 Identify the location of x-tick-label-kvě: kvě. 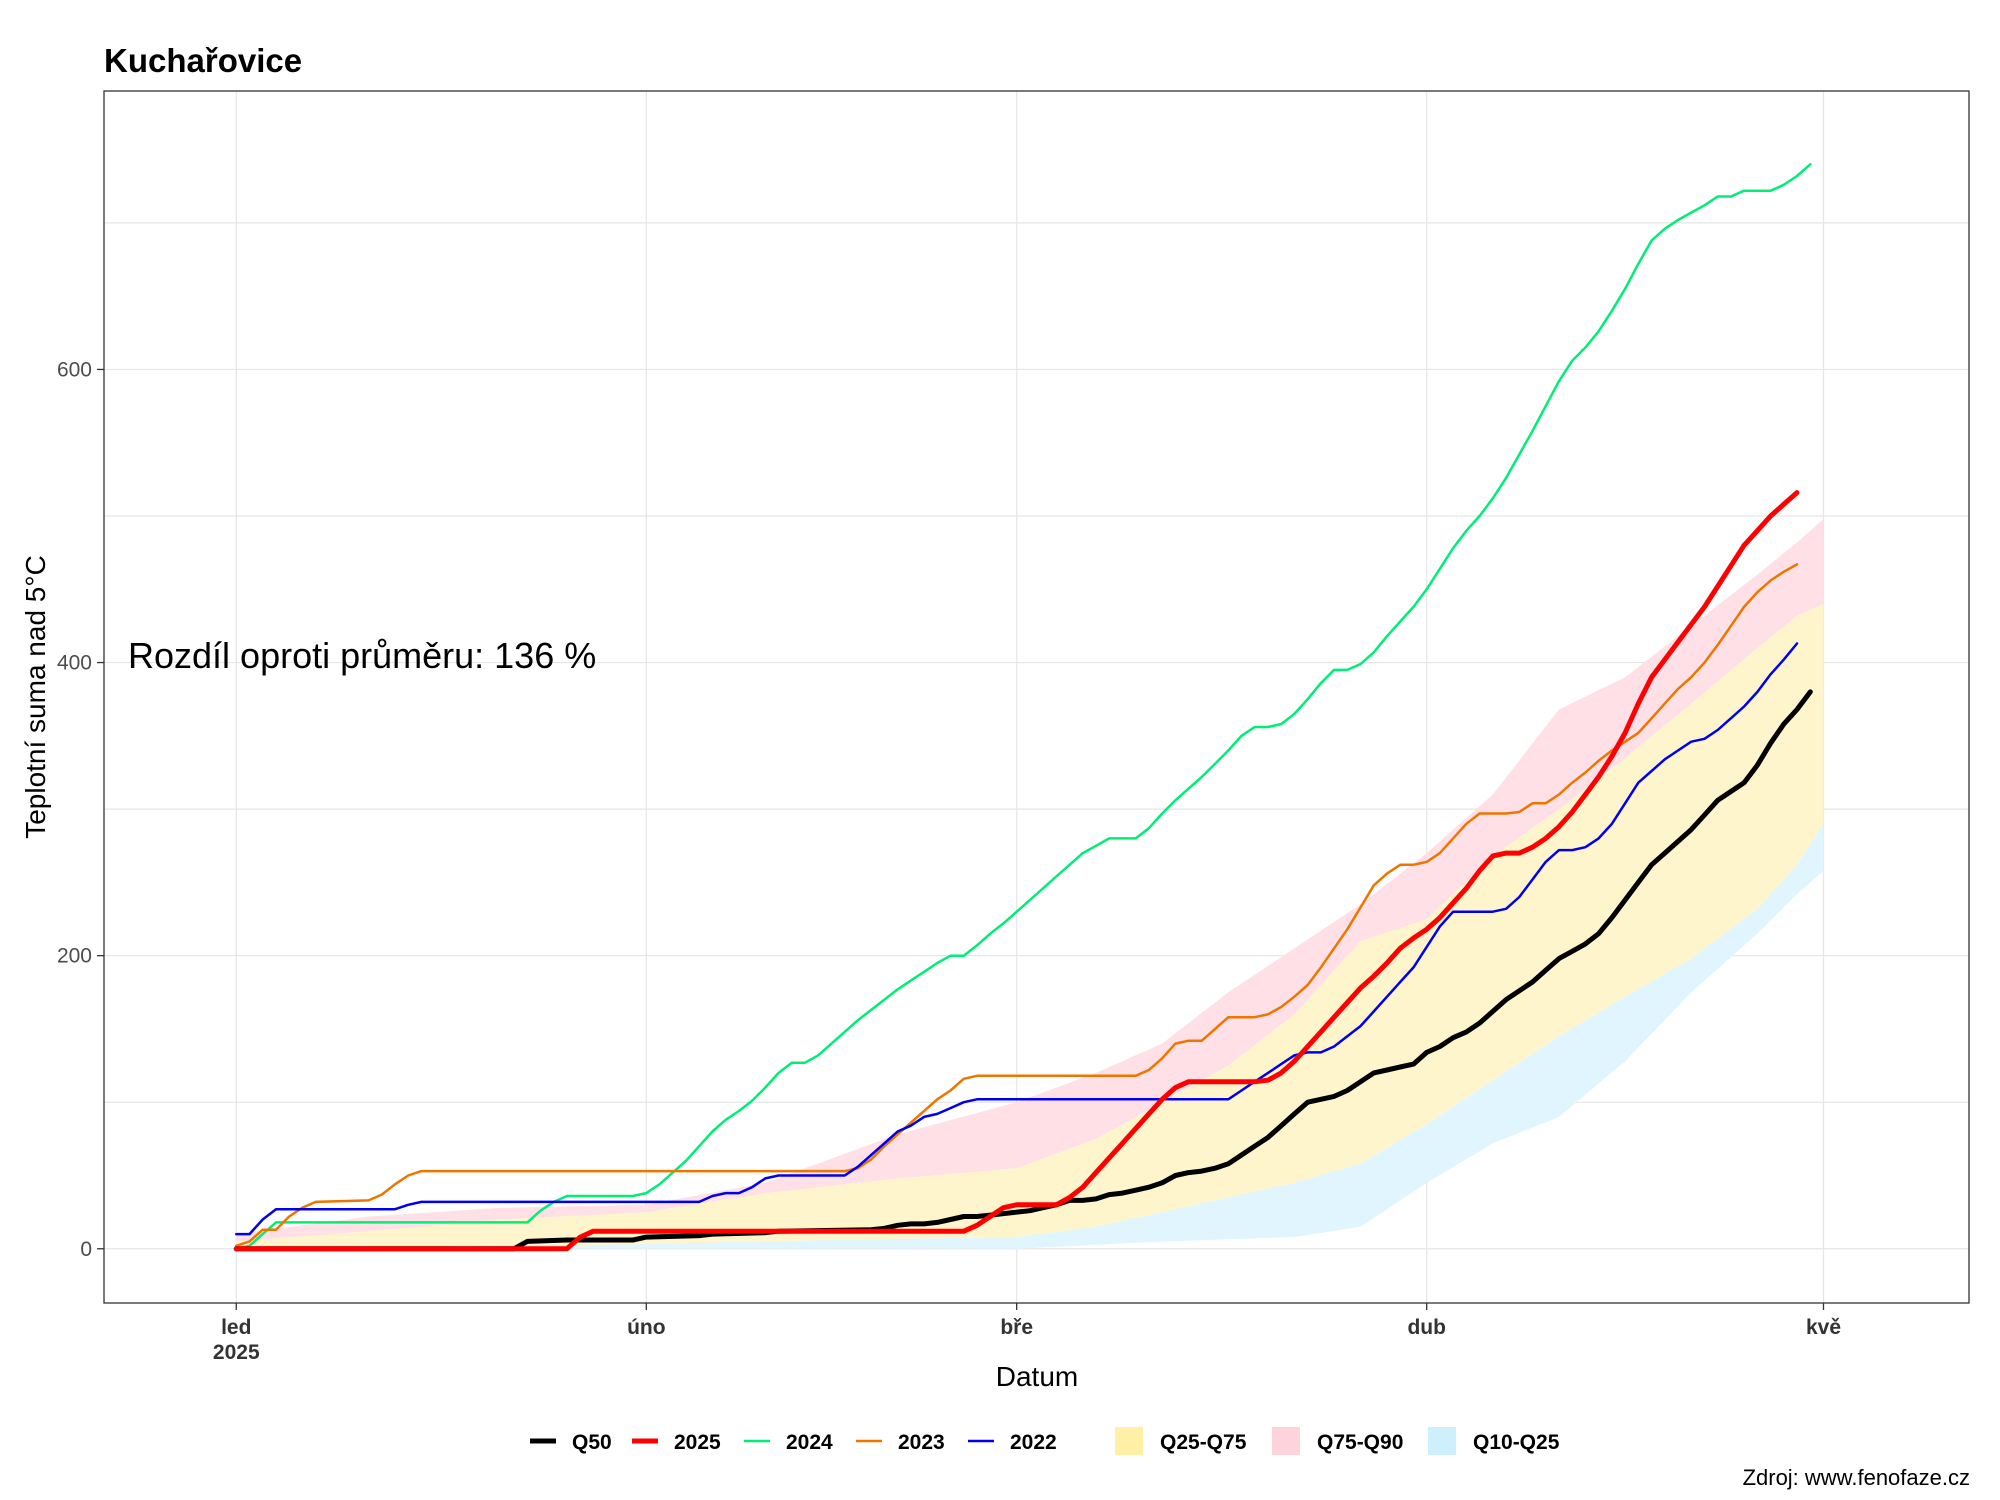
(1823, 1327).